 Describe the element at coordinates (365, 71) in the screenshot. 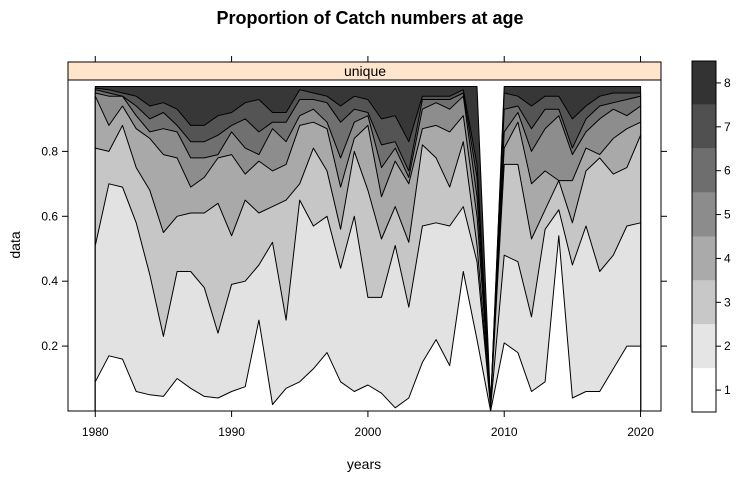

I see `panel-strip-label: unique` at that location.